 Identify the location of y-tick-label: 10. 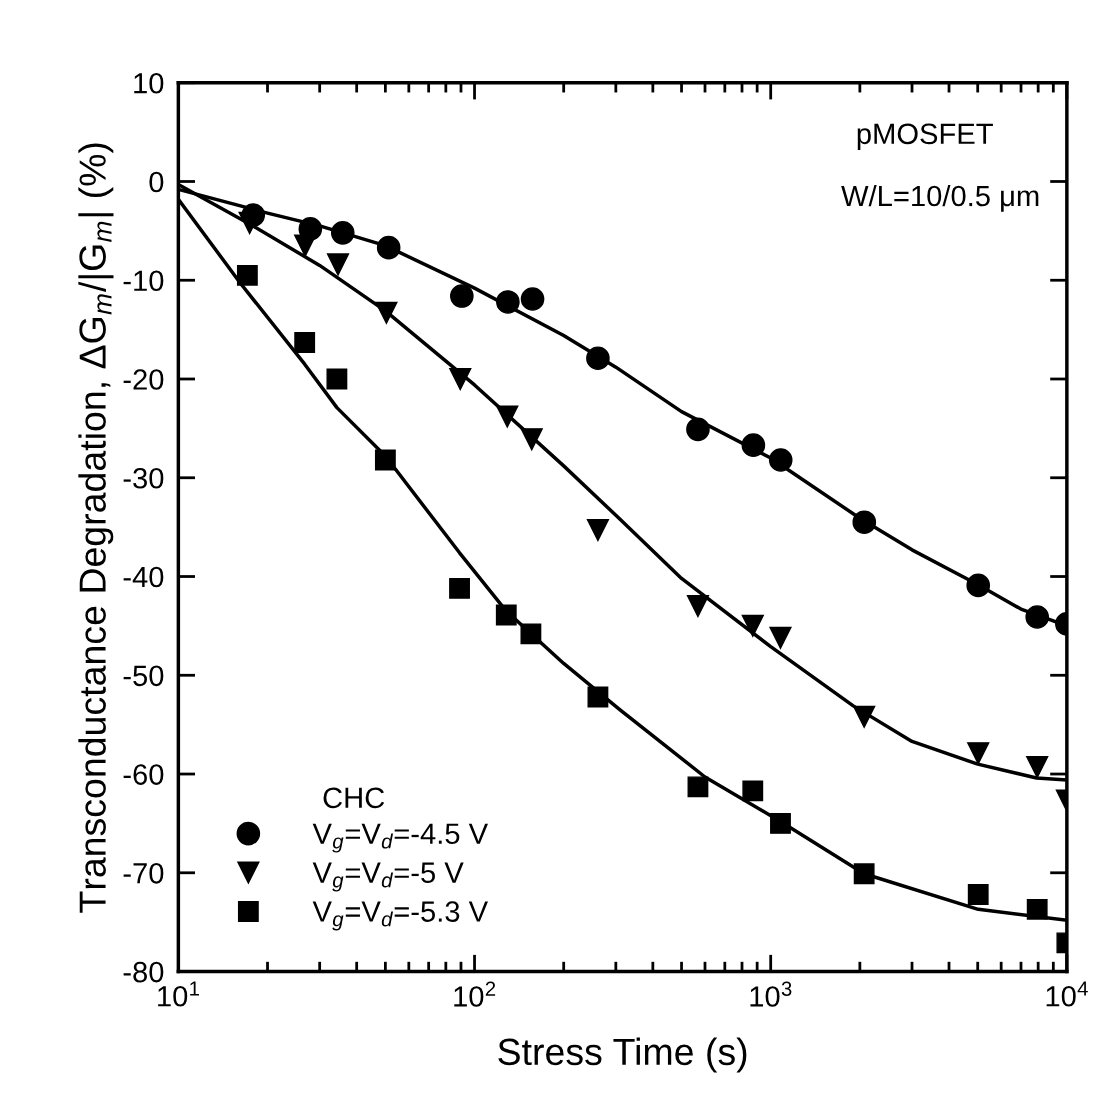
(149, 83).